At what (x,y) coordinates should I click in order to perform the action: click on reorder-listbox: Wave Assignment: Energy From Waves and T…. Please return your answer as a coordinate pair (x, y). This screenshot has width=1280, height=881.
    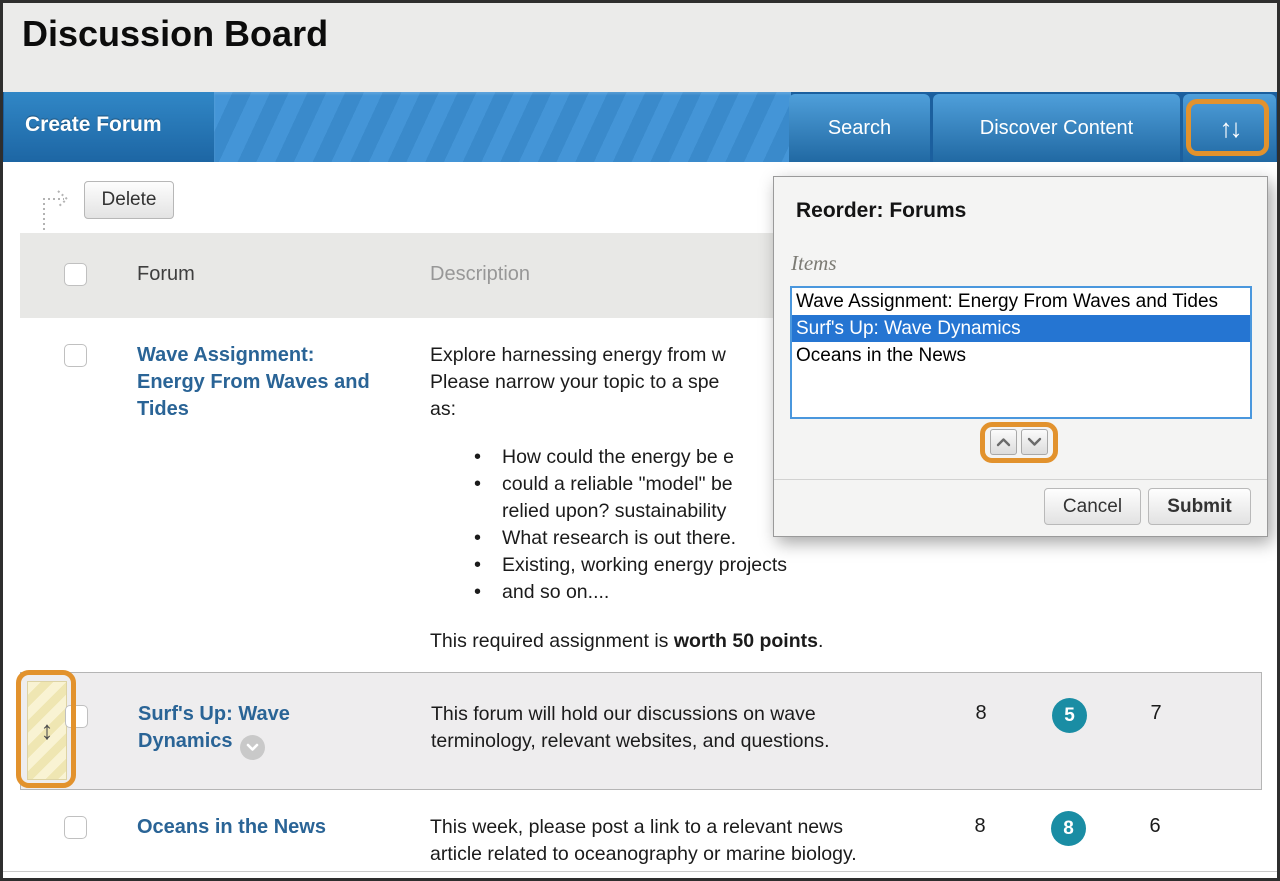
    Looking at the image, I should click on (1021, 352).